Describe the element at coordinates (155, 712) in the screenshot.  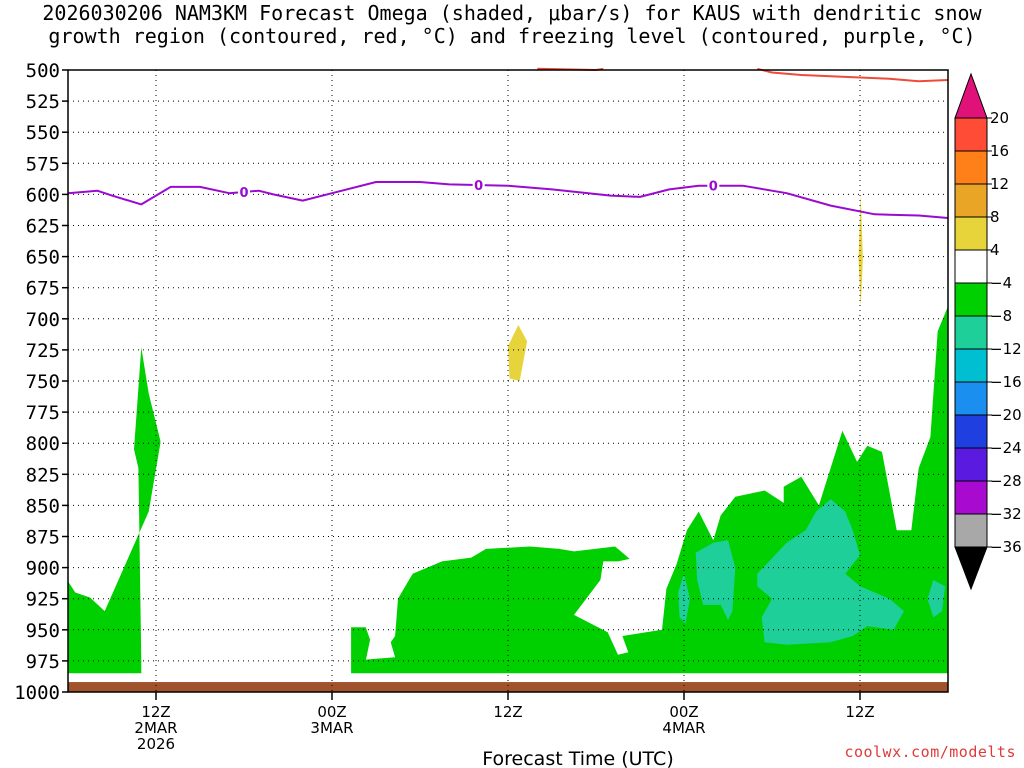
I see `x-tick-label-6-0: 12Z` at that location.